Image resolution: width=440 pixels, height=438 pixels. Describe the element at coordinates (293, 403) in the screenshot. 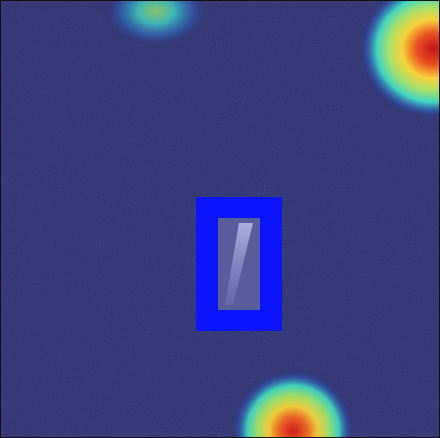

I see `hotspot-bottom-center` at that location.